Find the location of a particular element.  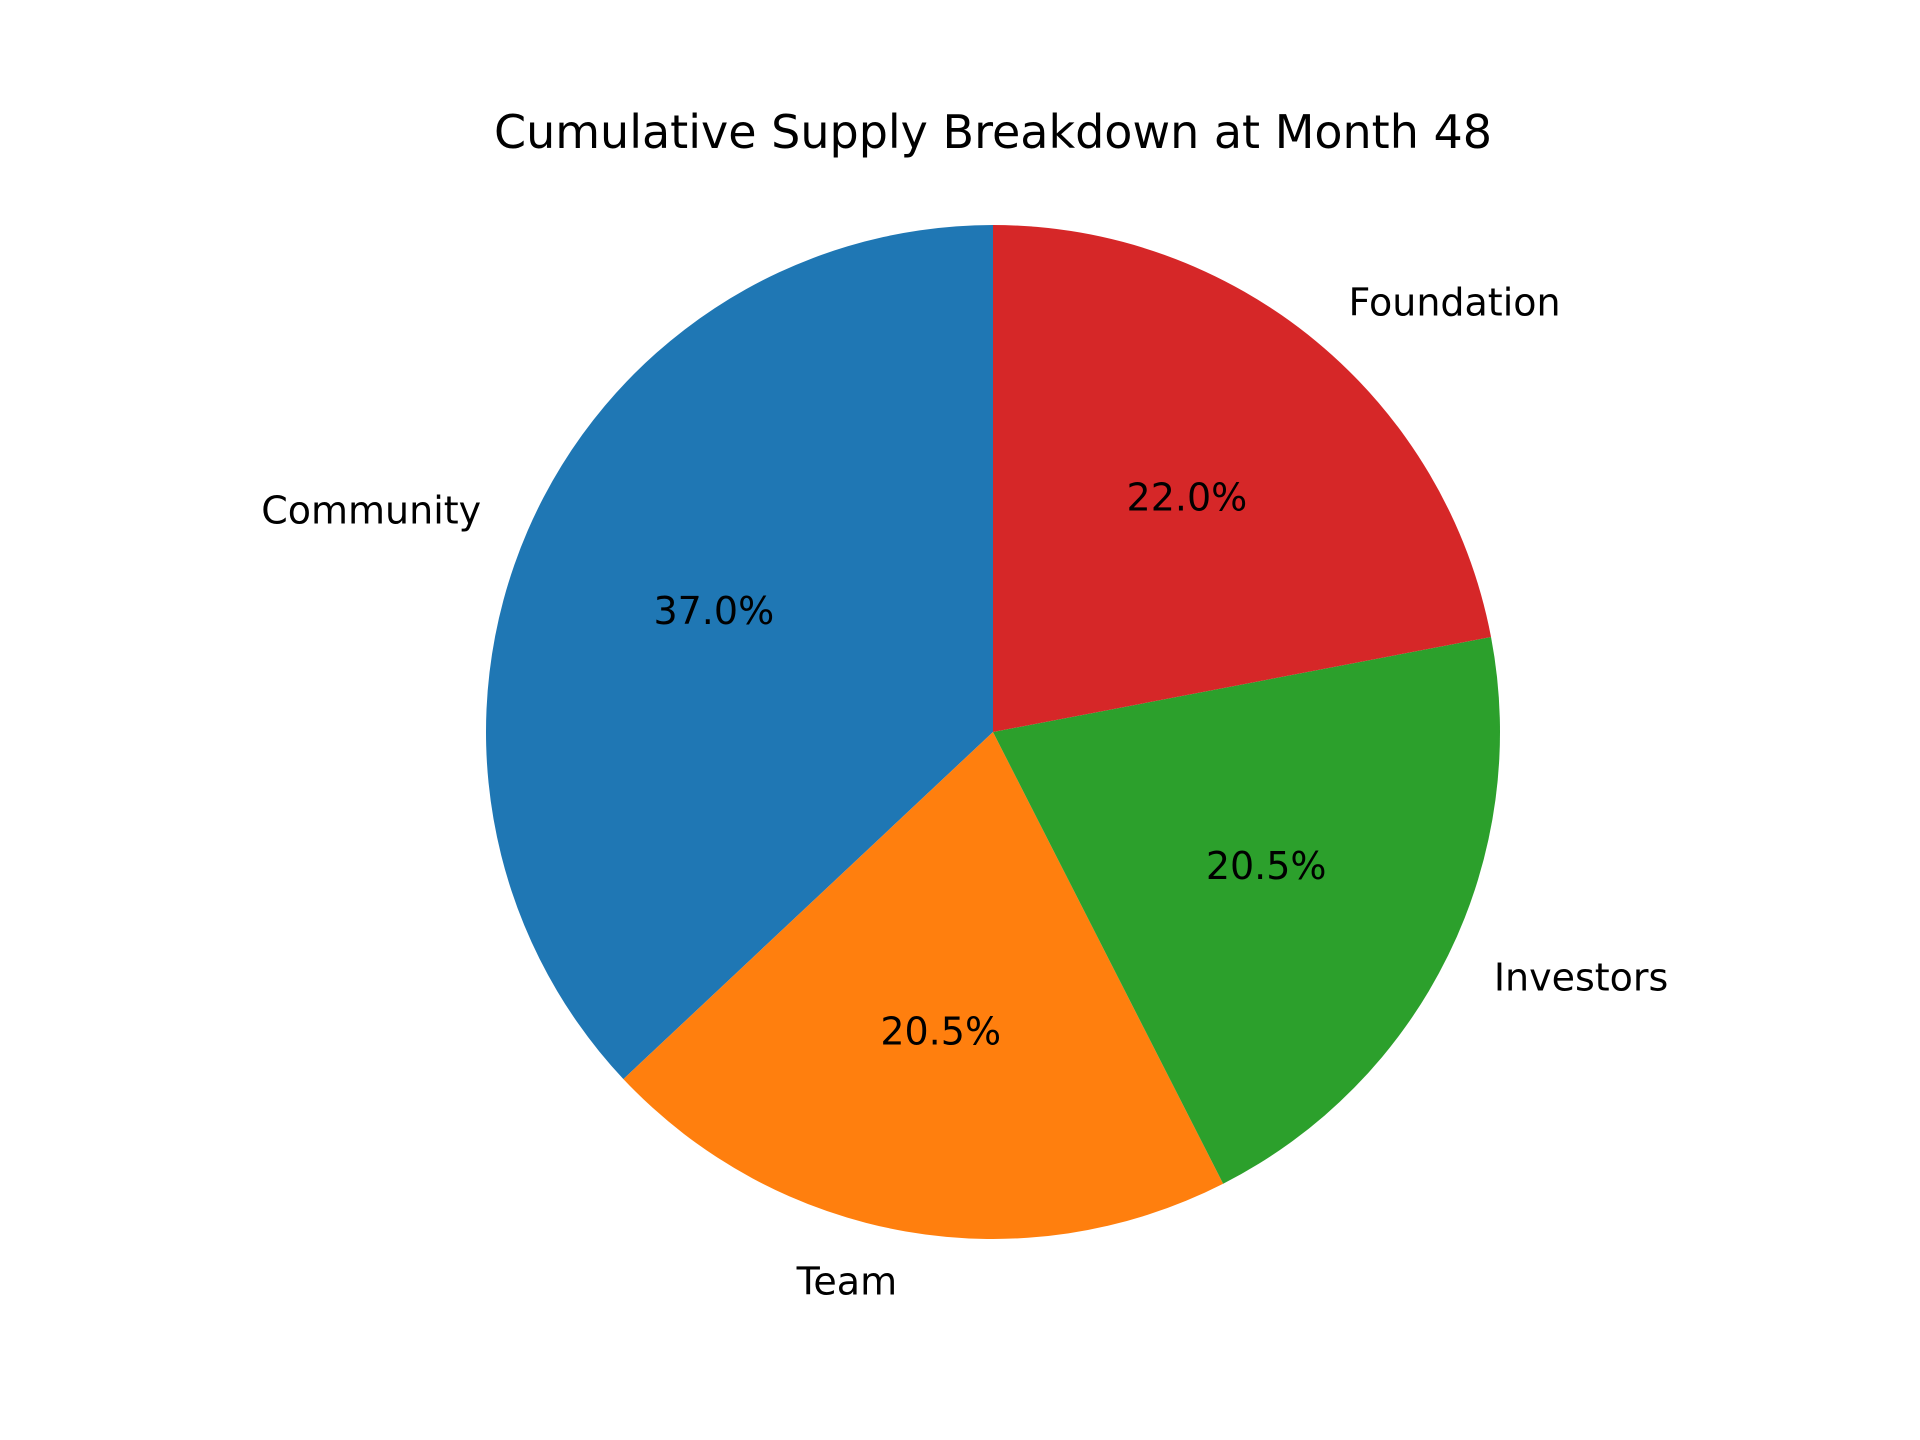

pie-slice-team is located at coordinates (923, 986).